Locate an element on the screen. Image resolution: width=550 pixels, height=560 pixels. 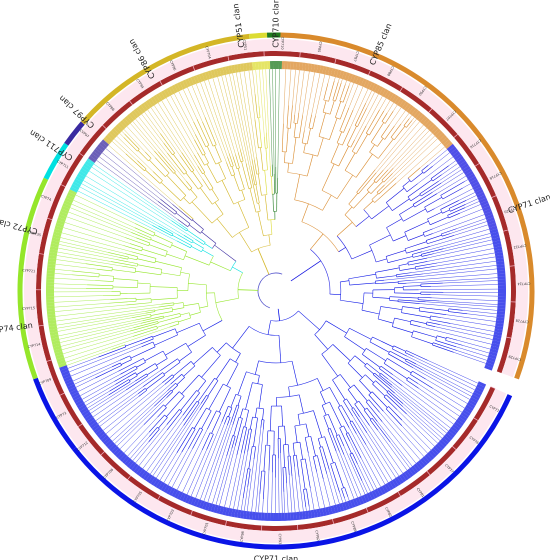
family-label: CYP51 is located at coordinates (244, 44).